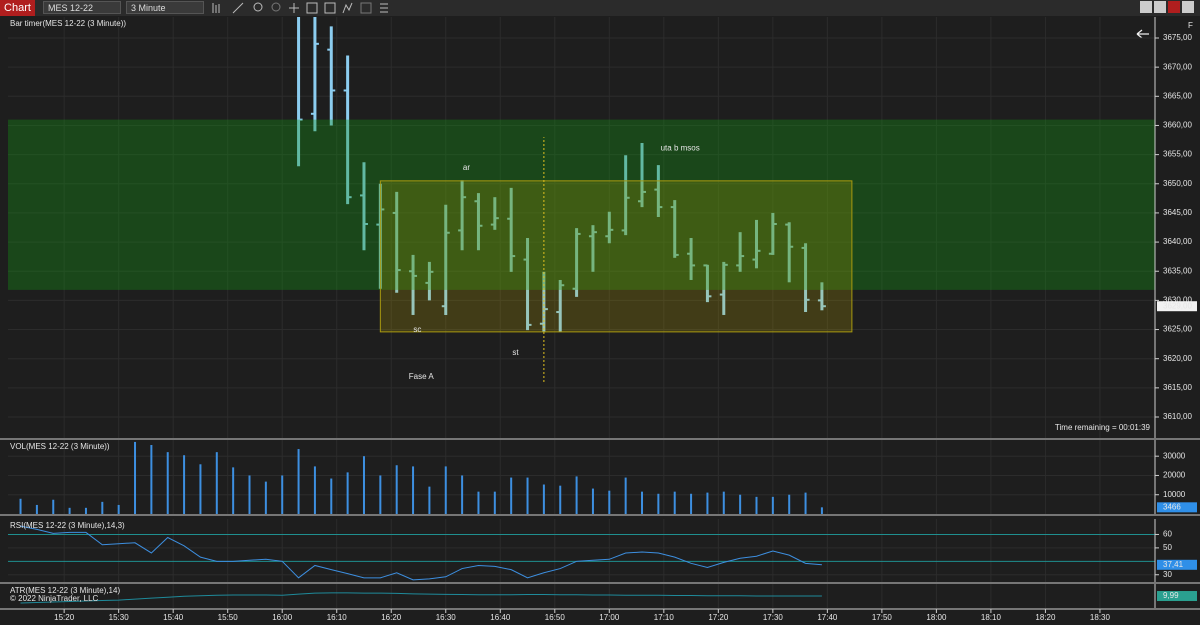  What do you see at coordinates (417, 329) in the screenshot?
I see `annotation: sc` at bounding box center [417, 329].